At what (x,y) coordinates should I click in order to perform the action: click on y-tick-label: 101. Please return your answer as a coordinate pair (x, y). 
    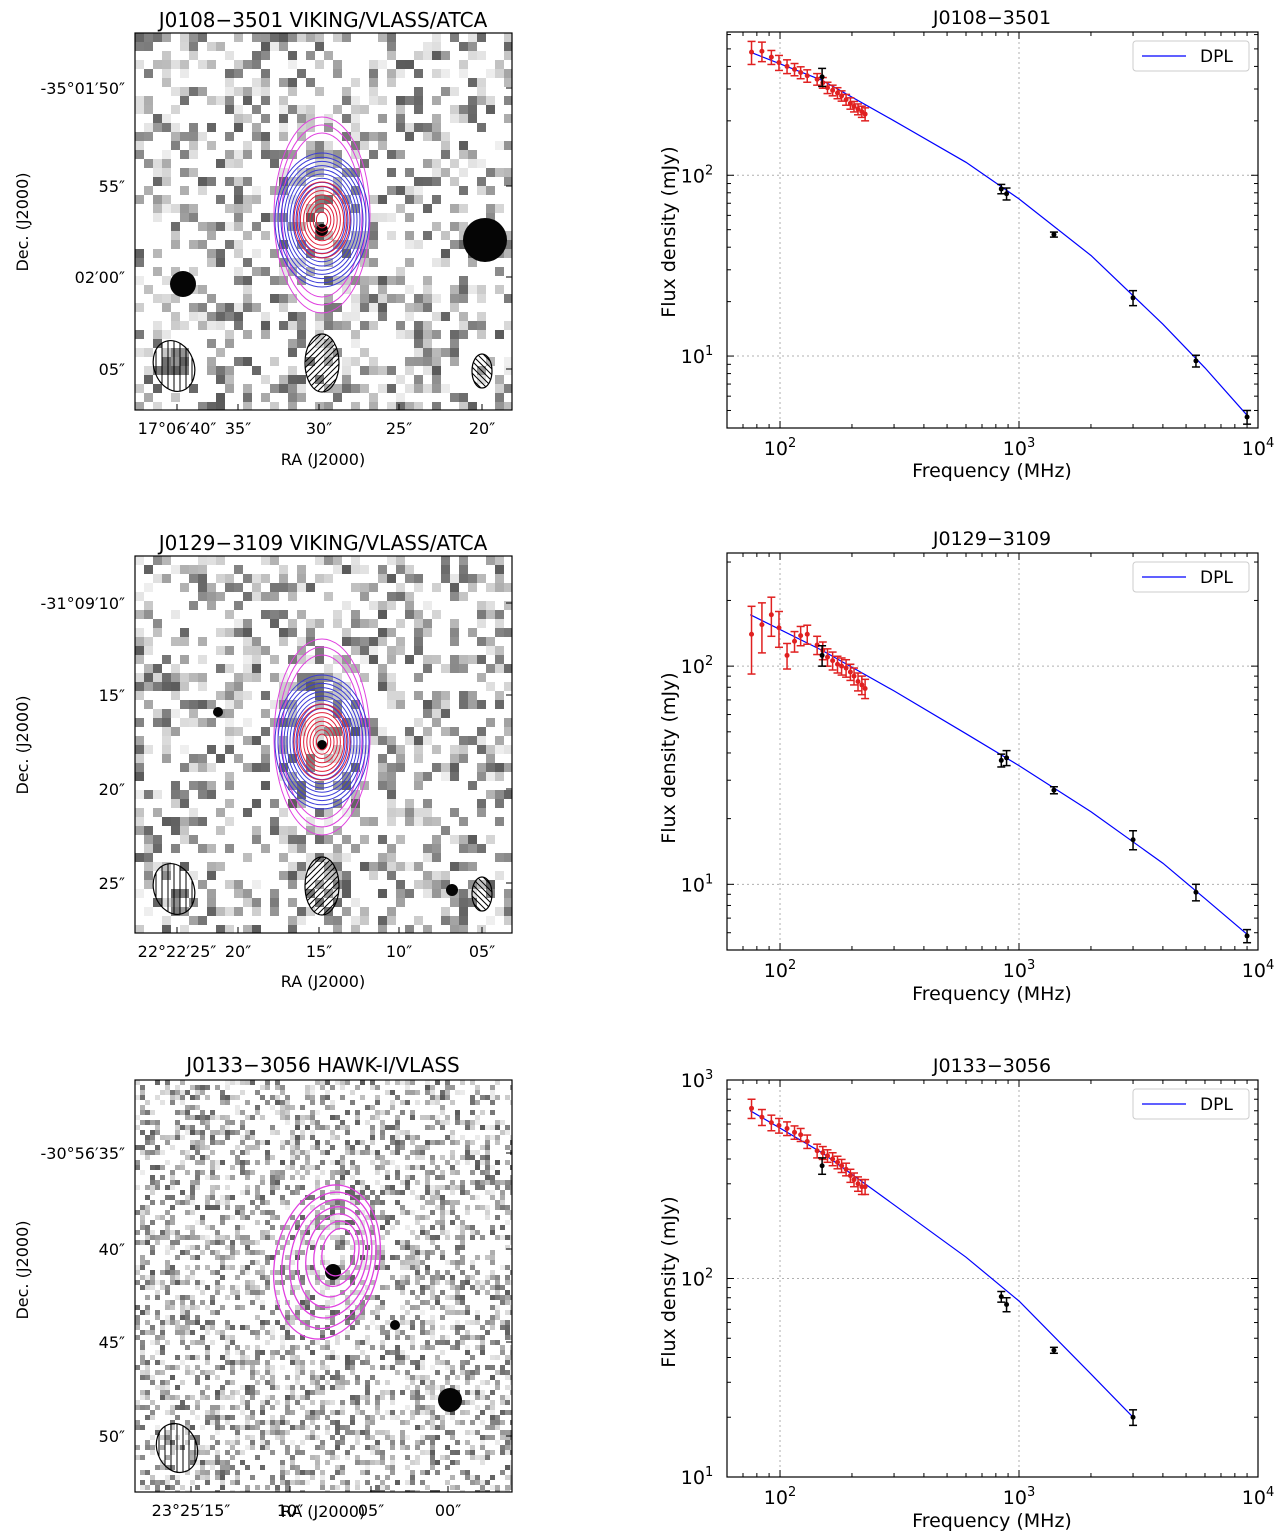
    Looking at the image, I should click on (697, 356).